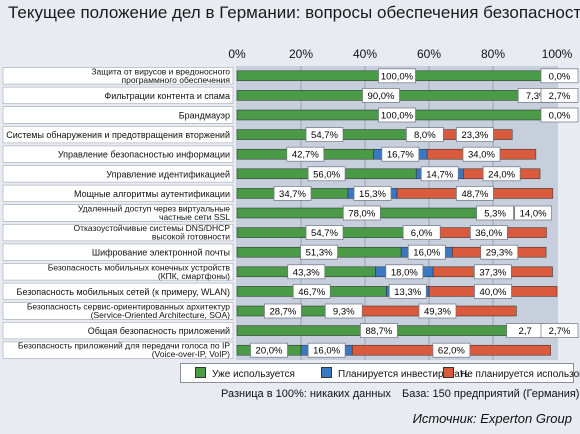 This screenshot has width=580, height=434. What do you see at coordinates (191, 237) in the screenshot?
I see `category-label: высокой готовности` at bounding box center [191, 237].